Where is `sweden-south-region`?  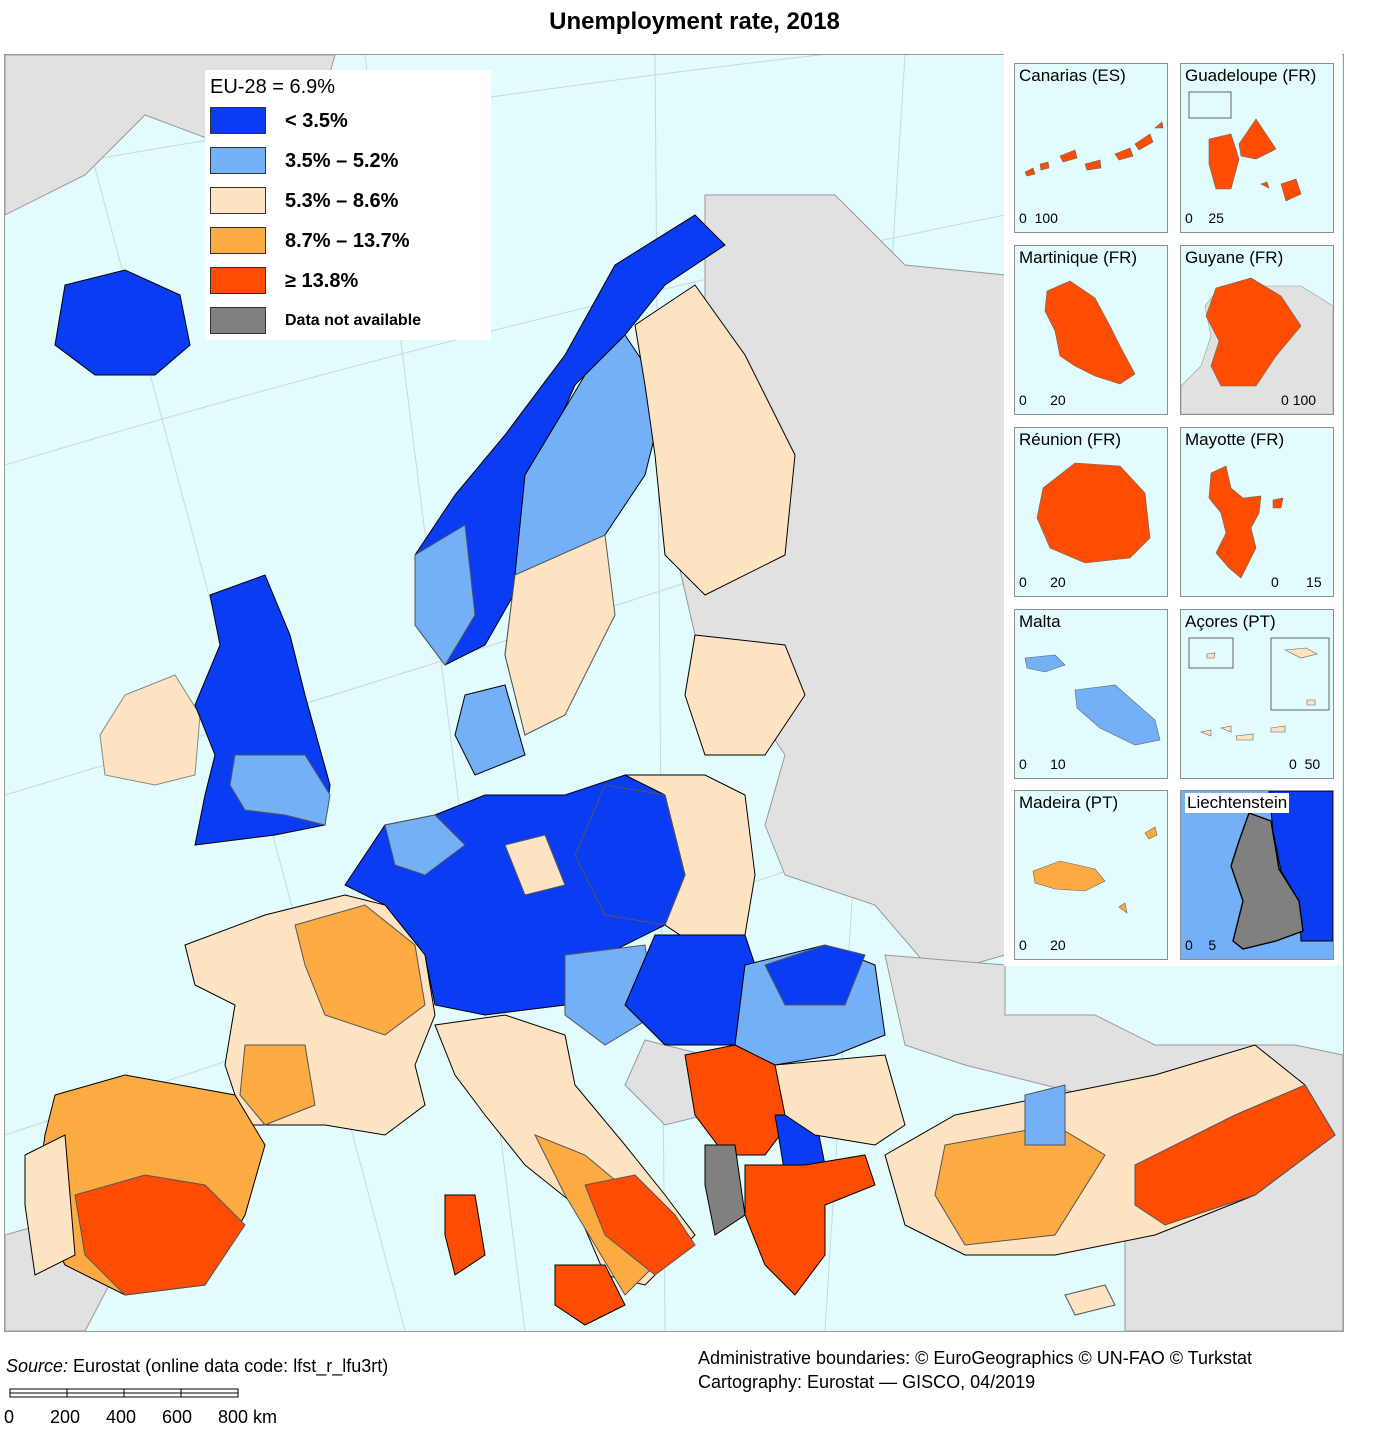
sweden-south-region is located at coordinates (560, 635).